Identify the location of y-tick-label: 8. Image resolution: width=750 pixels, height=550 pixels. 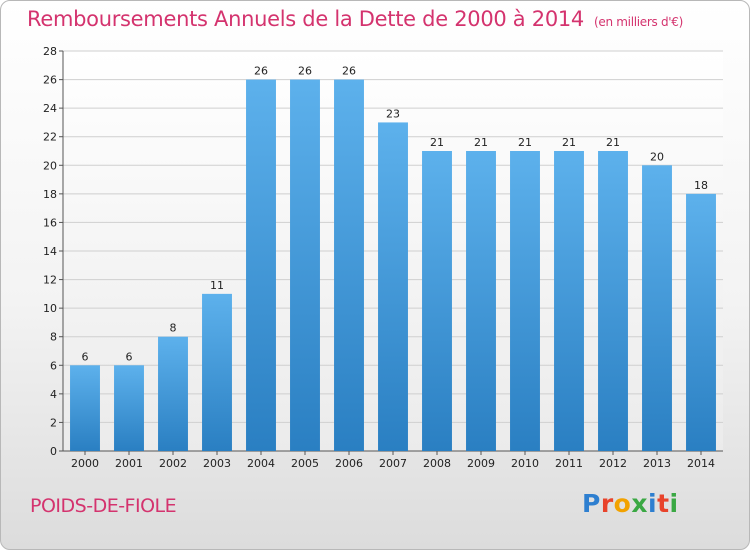
(53, 337).